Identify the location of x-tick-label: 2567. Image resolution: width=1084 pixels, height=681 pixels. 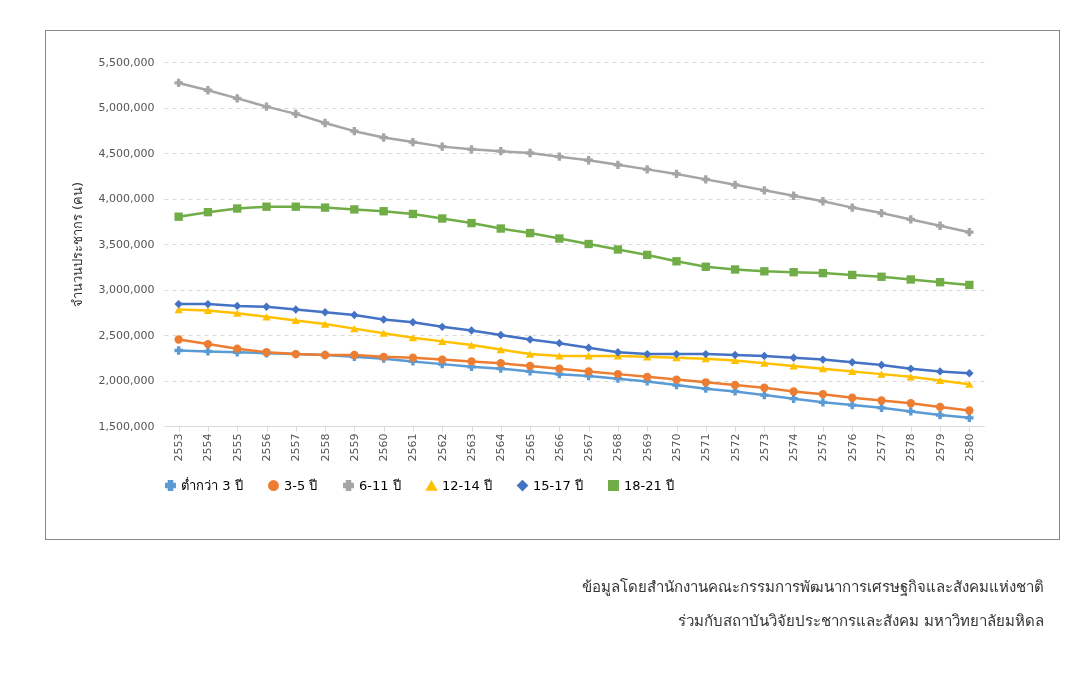
(589, 447).